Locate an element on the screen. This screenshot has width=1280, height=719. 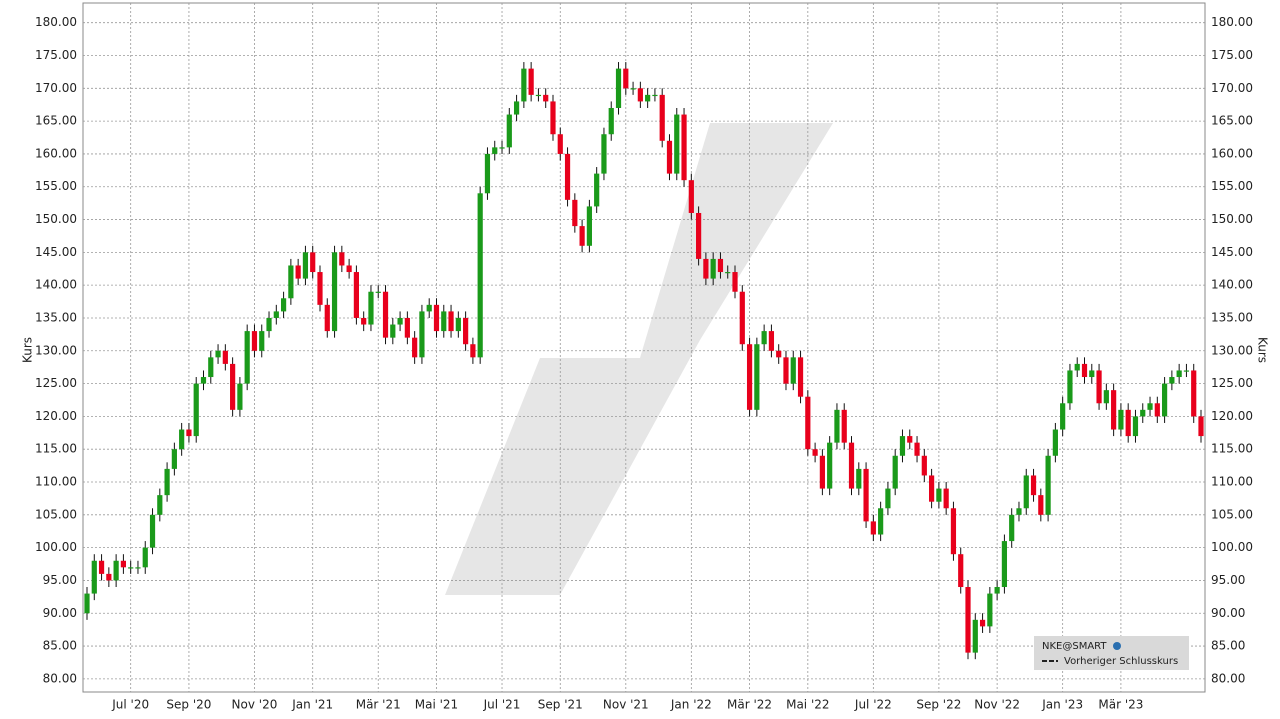
legend-box is located at coordinates (1111, 653).